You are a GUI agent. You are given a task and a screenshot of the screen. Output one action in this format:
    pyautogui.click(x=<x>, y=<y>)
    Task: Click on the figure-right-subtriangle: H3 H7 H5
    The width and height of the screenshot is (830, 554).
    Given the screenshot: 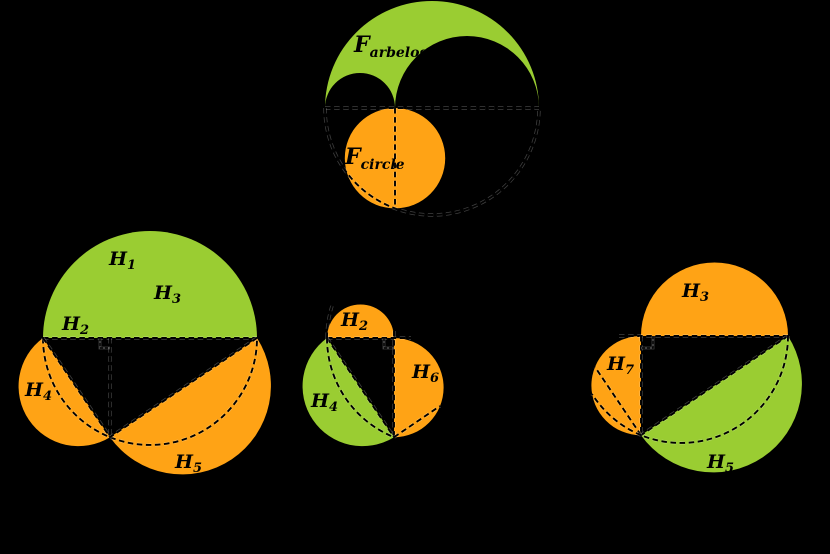 What is the action you would take?
    pyautogui.click(x=696, y=369)
    